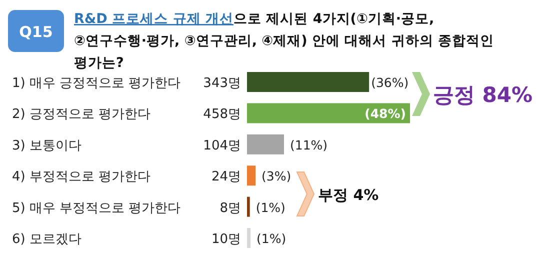 The width and height of the screenshot is (550, 265). Describe the element at coordinates (222, 146) in the screenshot. I see `data-label: 104명` at that location.